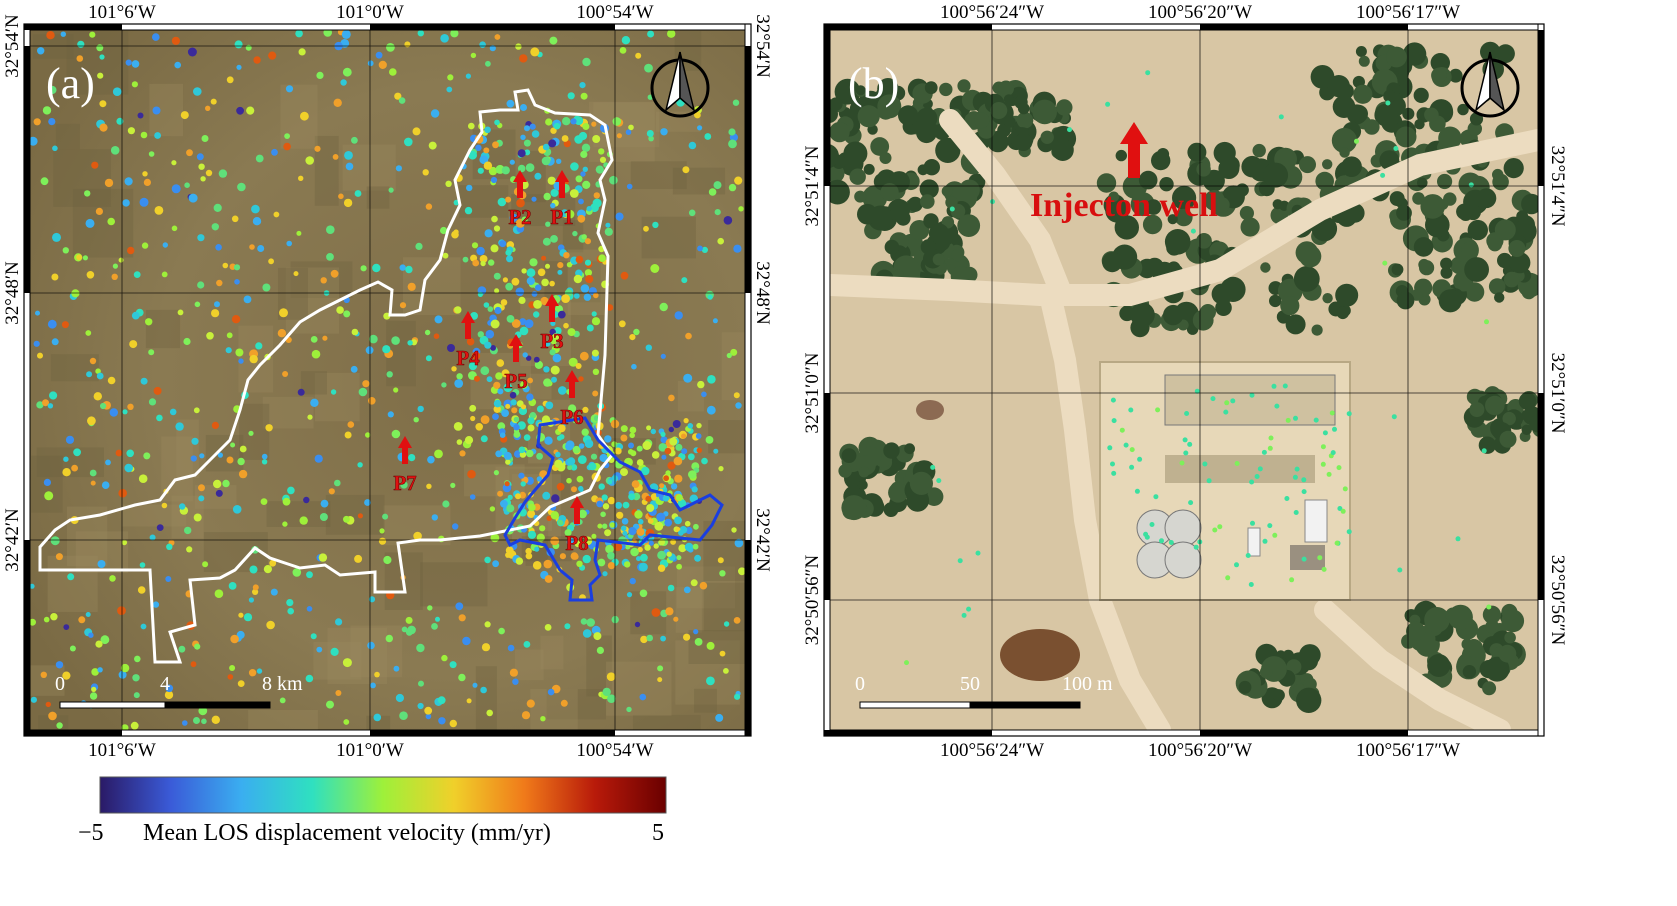 This screenshot has width=1677, height=906. I want to click on panel-b-label: (b), so click(873, 83).